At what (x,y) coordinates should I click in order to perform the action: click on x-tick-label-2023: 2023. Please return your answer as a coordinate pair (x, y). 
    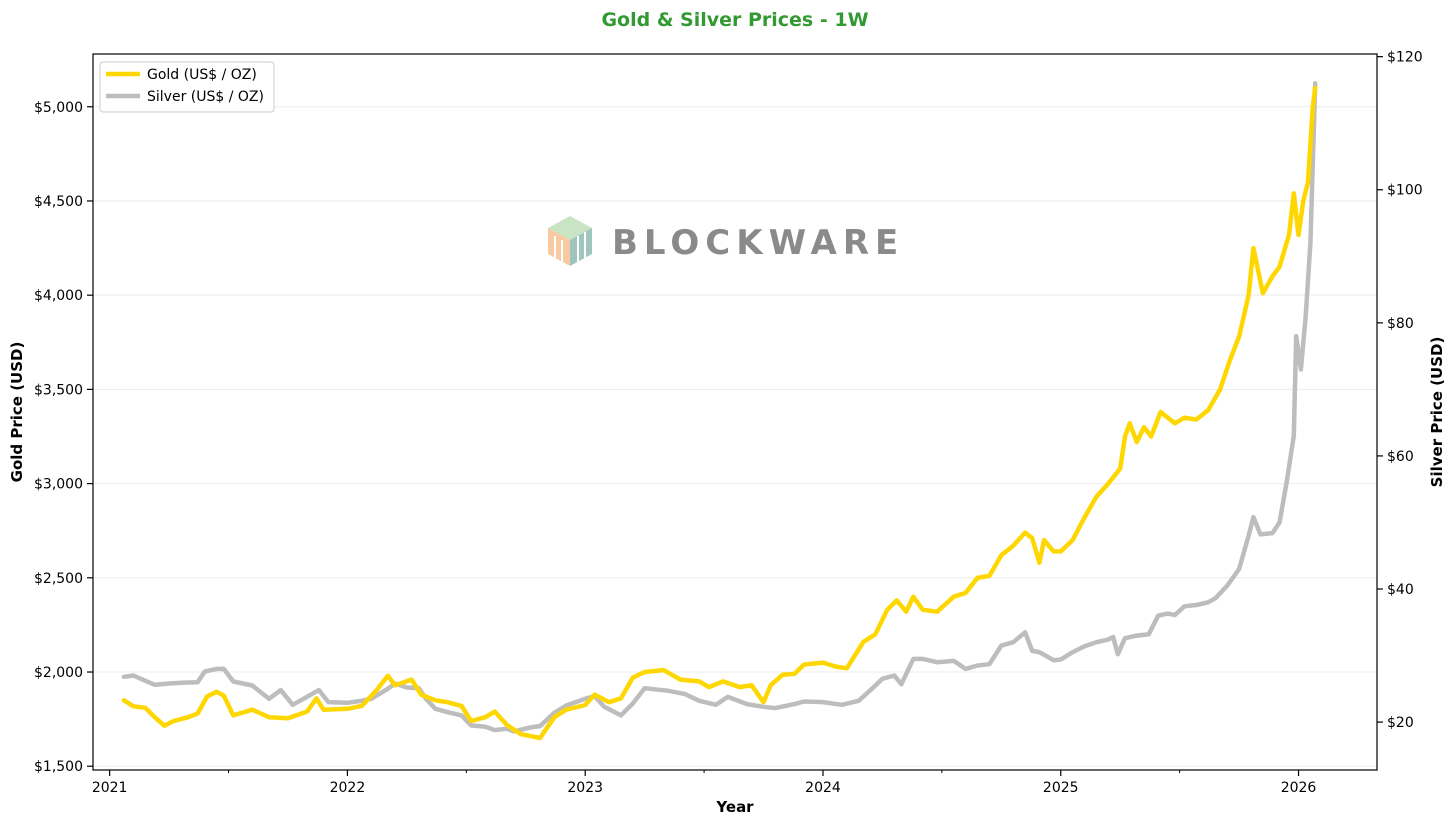
    Looking at the image, I should click on (585, 788).